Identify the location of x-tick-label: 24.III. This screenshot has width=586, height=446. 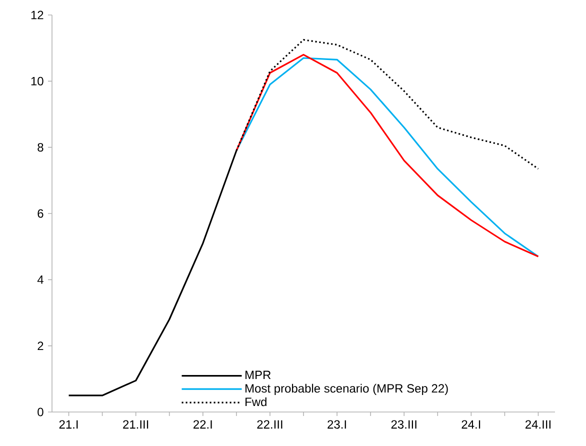
(538, 424).